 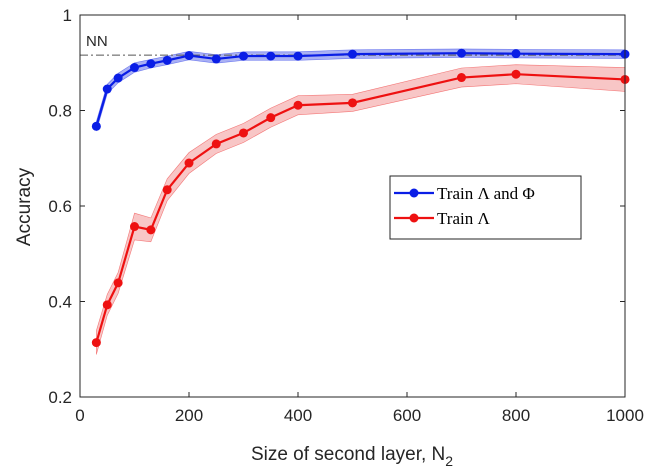 I want to click on y-tick-label: 0.4, so click(x=60, y=302).